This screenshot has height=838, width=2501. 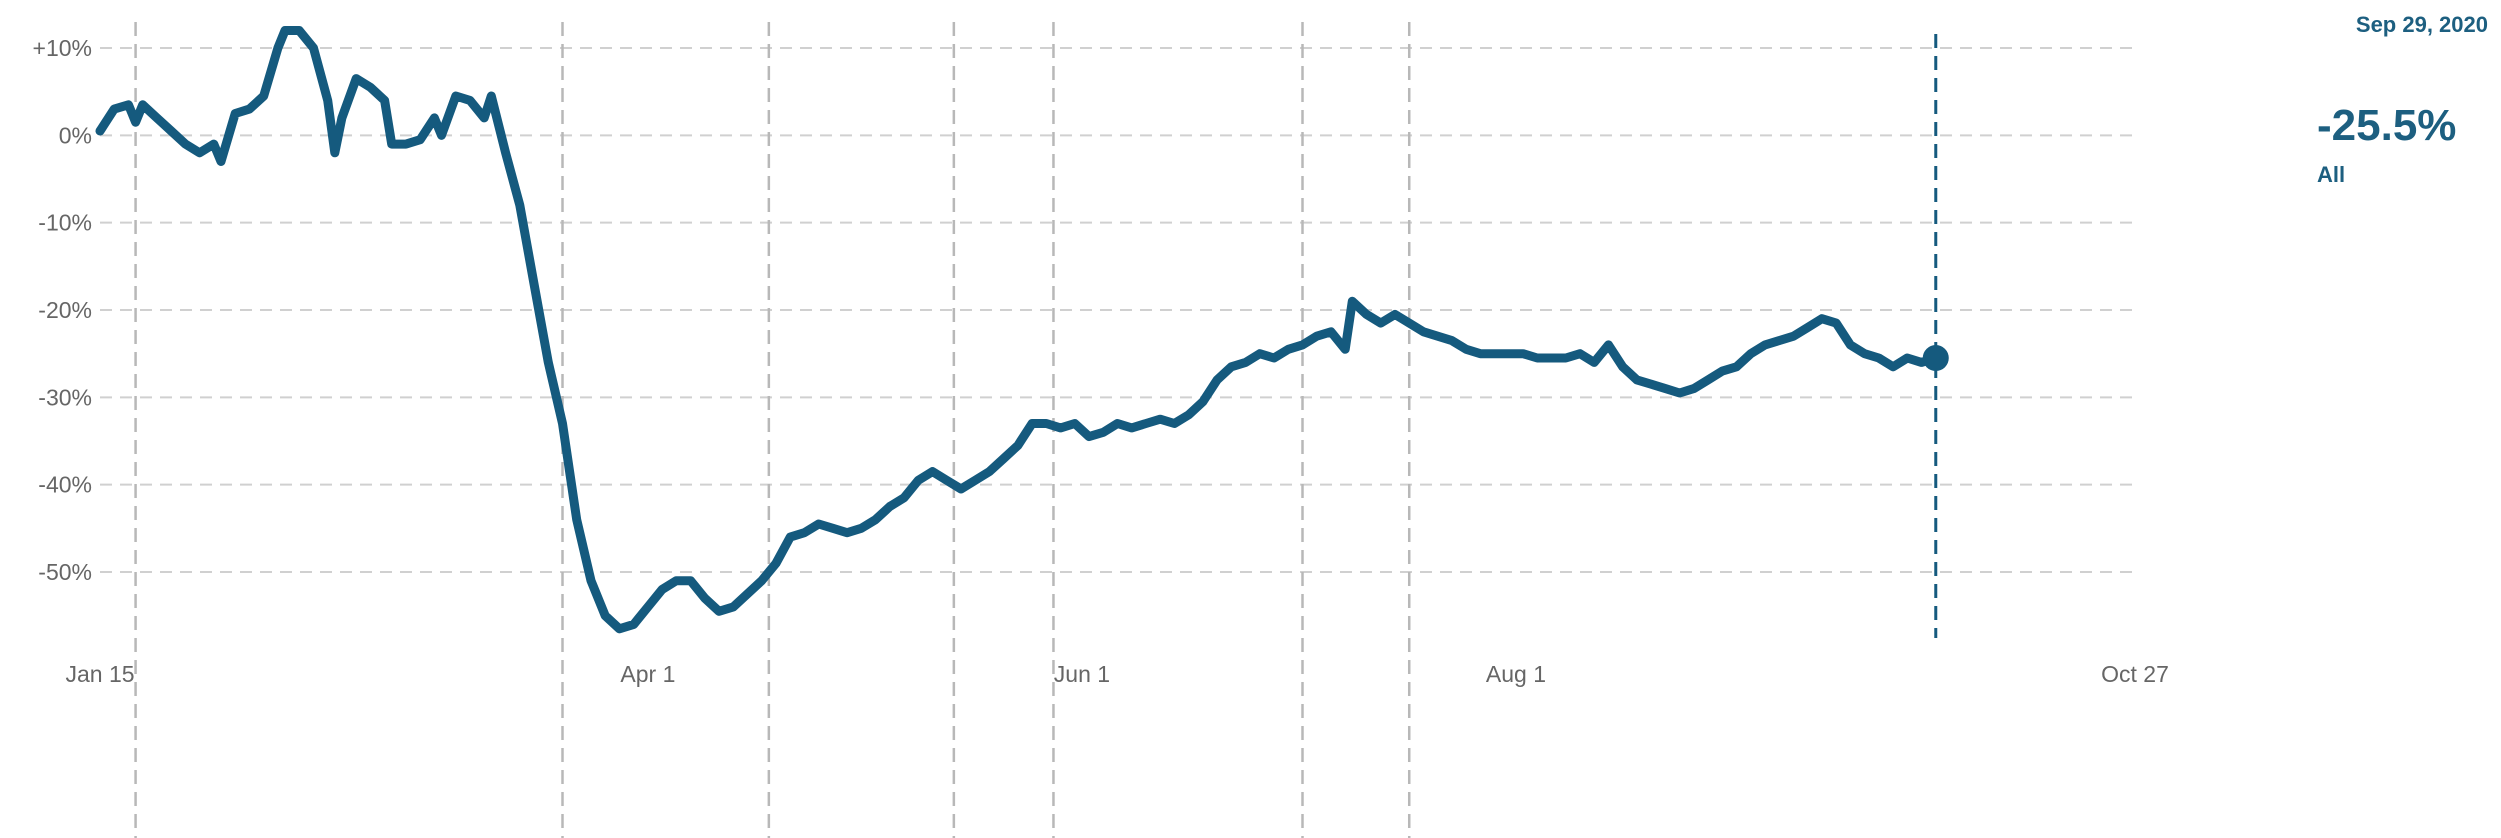 What do you see at coordinates (2386, 125) in the screenshot?
I see `highlight-value-label: -25.5%` at bounding box center [2386, 125].